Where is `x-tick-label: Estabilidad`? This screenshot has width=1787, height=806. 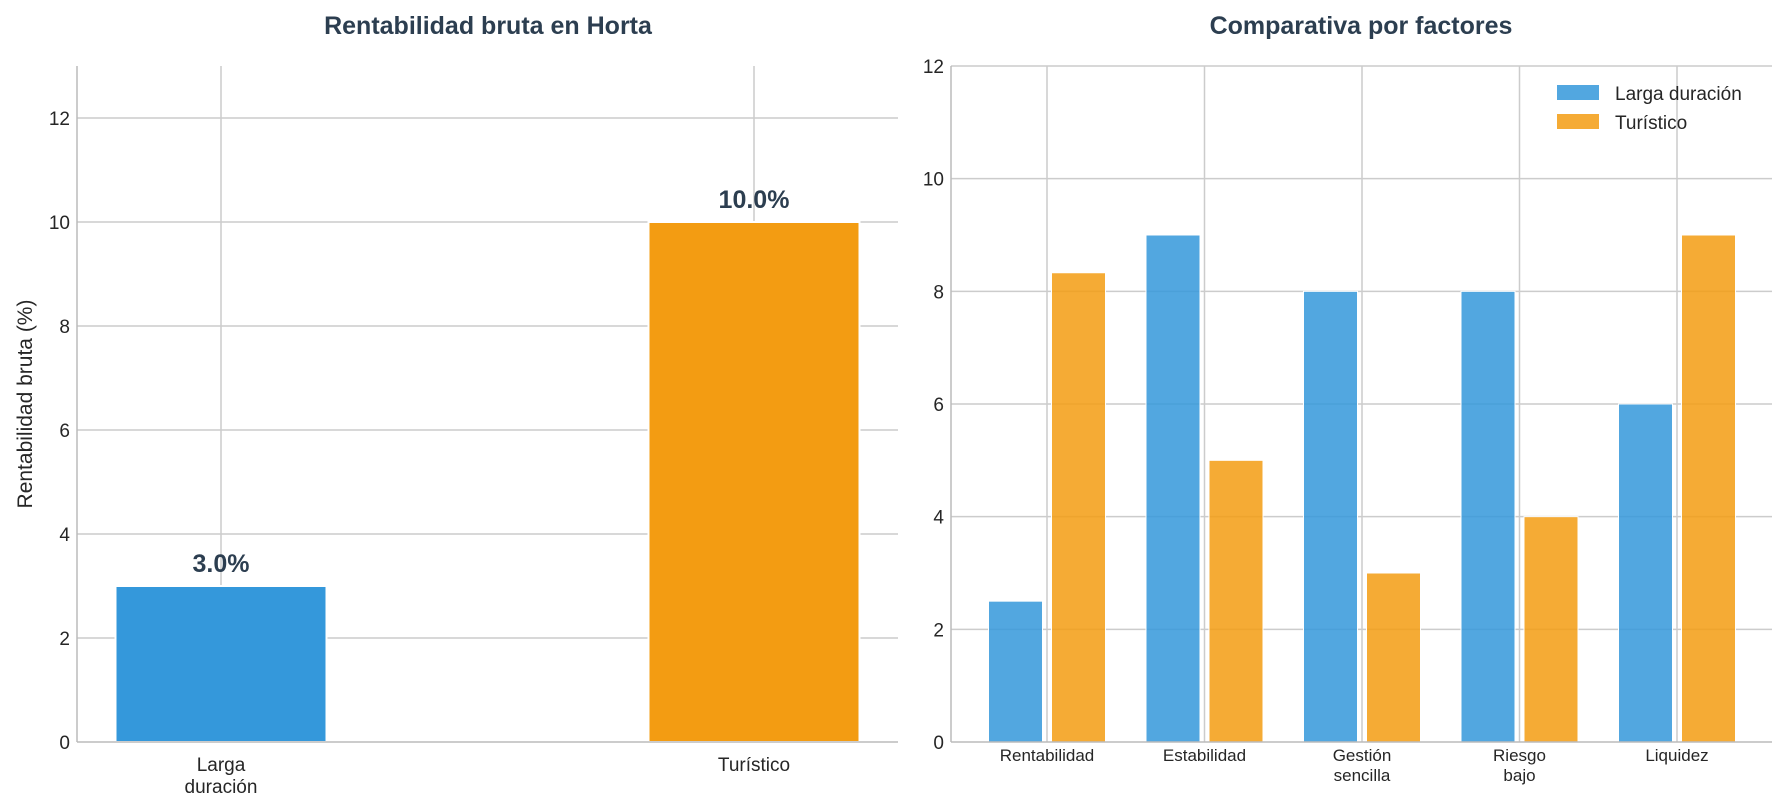
x-tick-label: Estabilidad is located at coordinates (1204, 755).